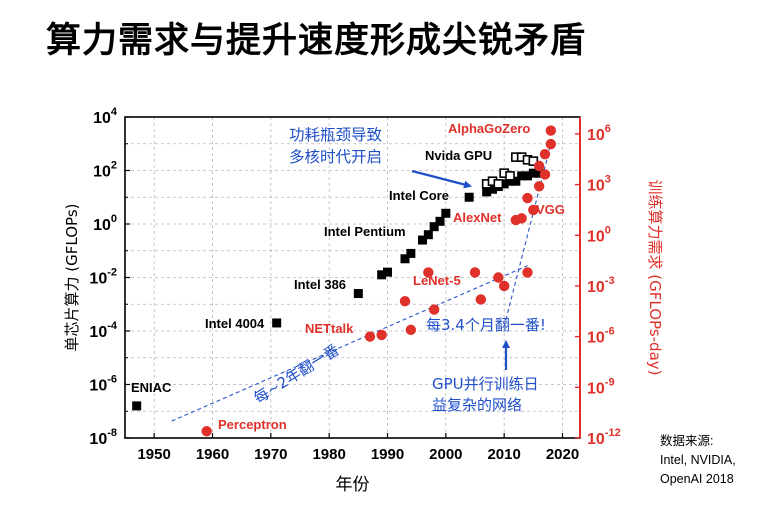 The height and width of the screenshot is (508, 778). What do you see at coordinates (297, 374) in the screenshot?
I see `annotation-2: 每~2年翻一番` at bounding box center [297, 374].